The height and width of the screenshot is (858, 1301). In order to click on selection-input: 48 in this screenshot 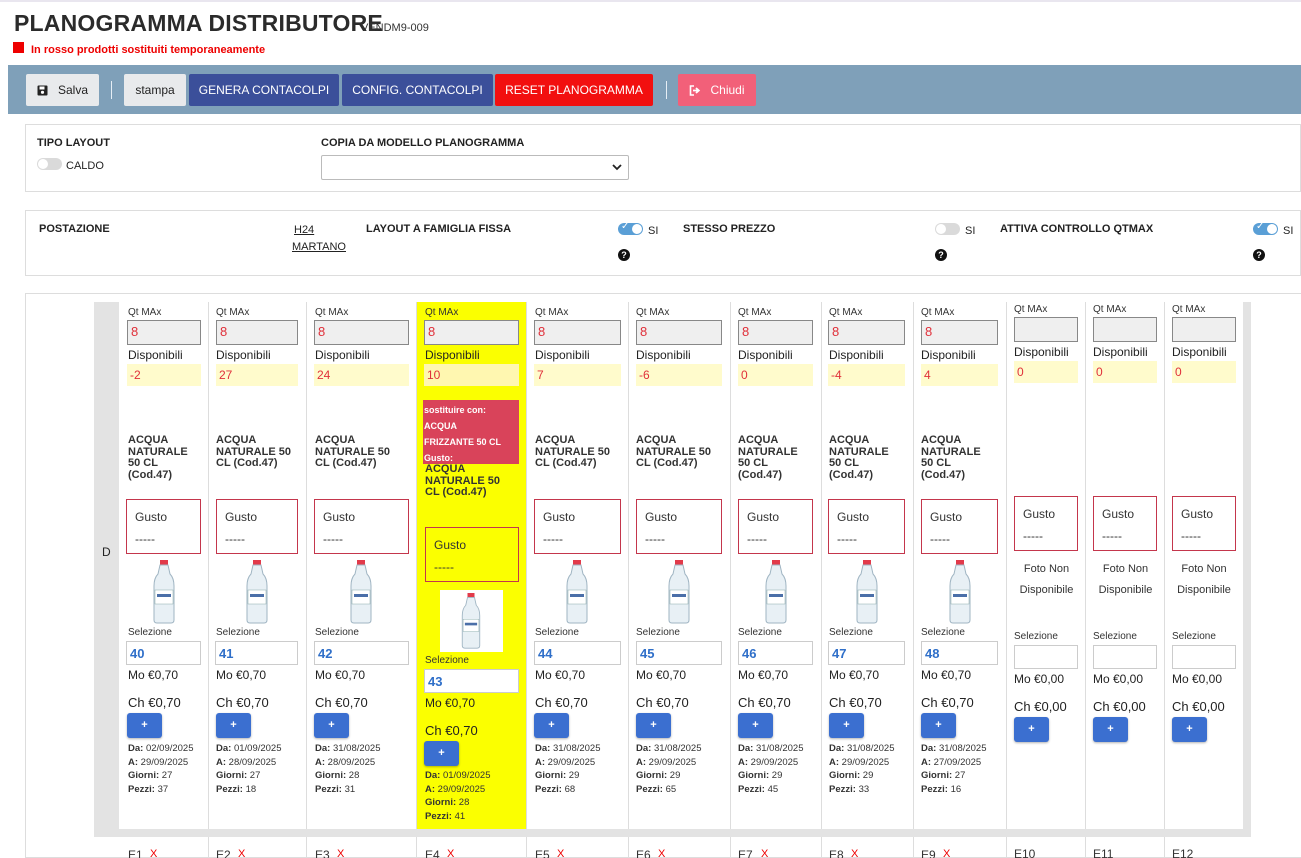, I will do `click(959, 653)`.